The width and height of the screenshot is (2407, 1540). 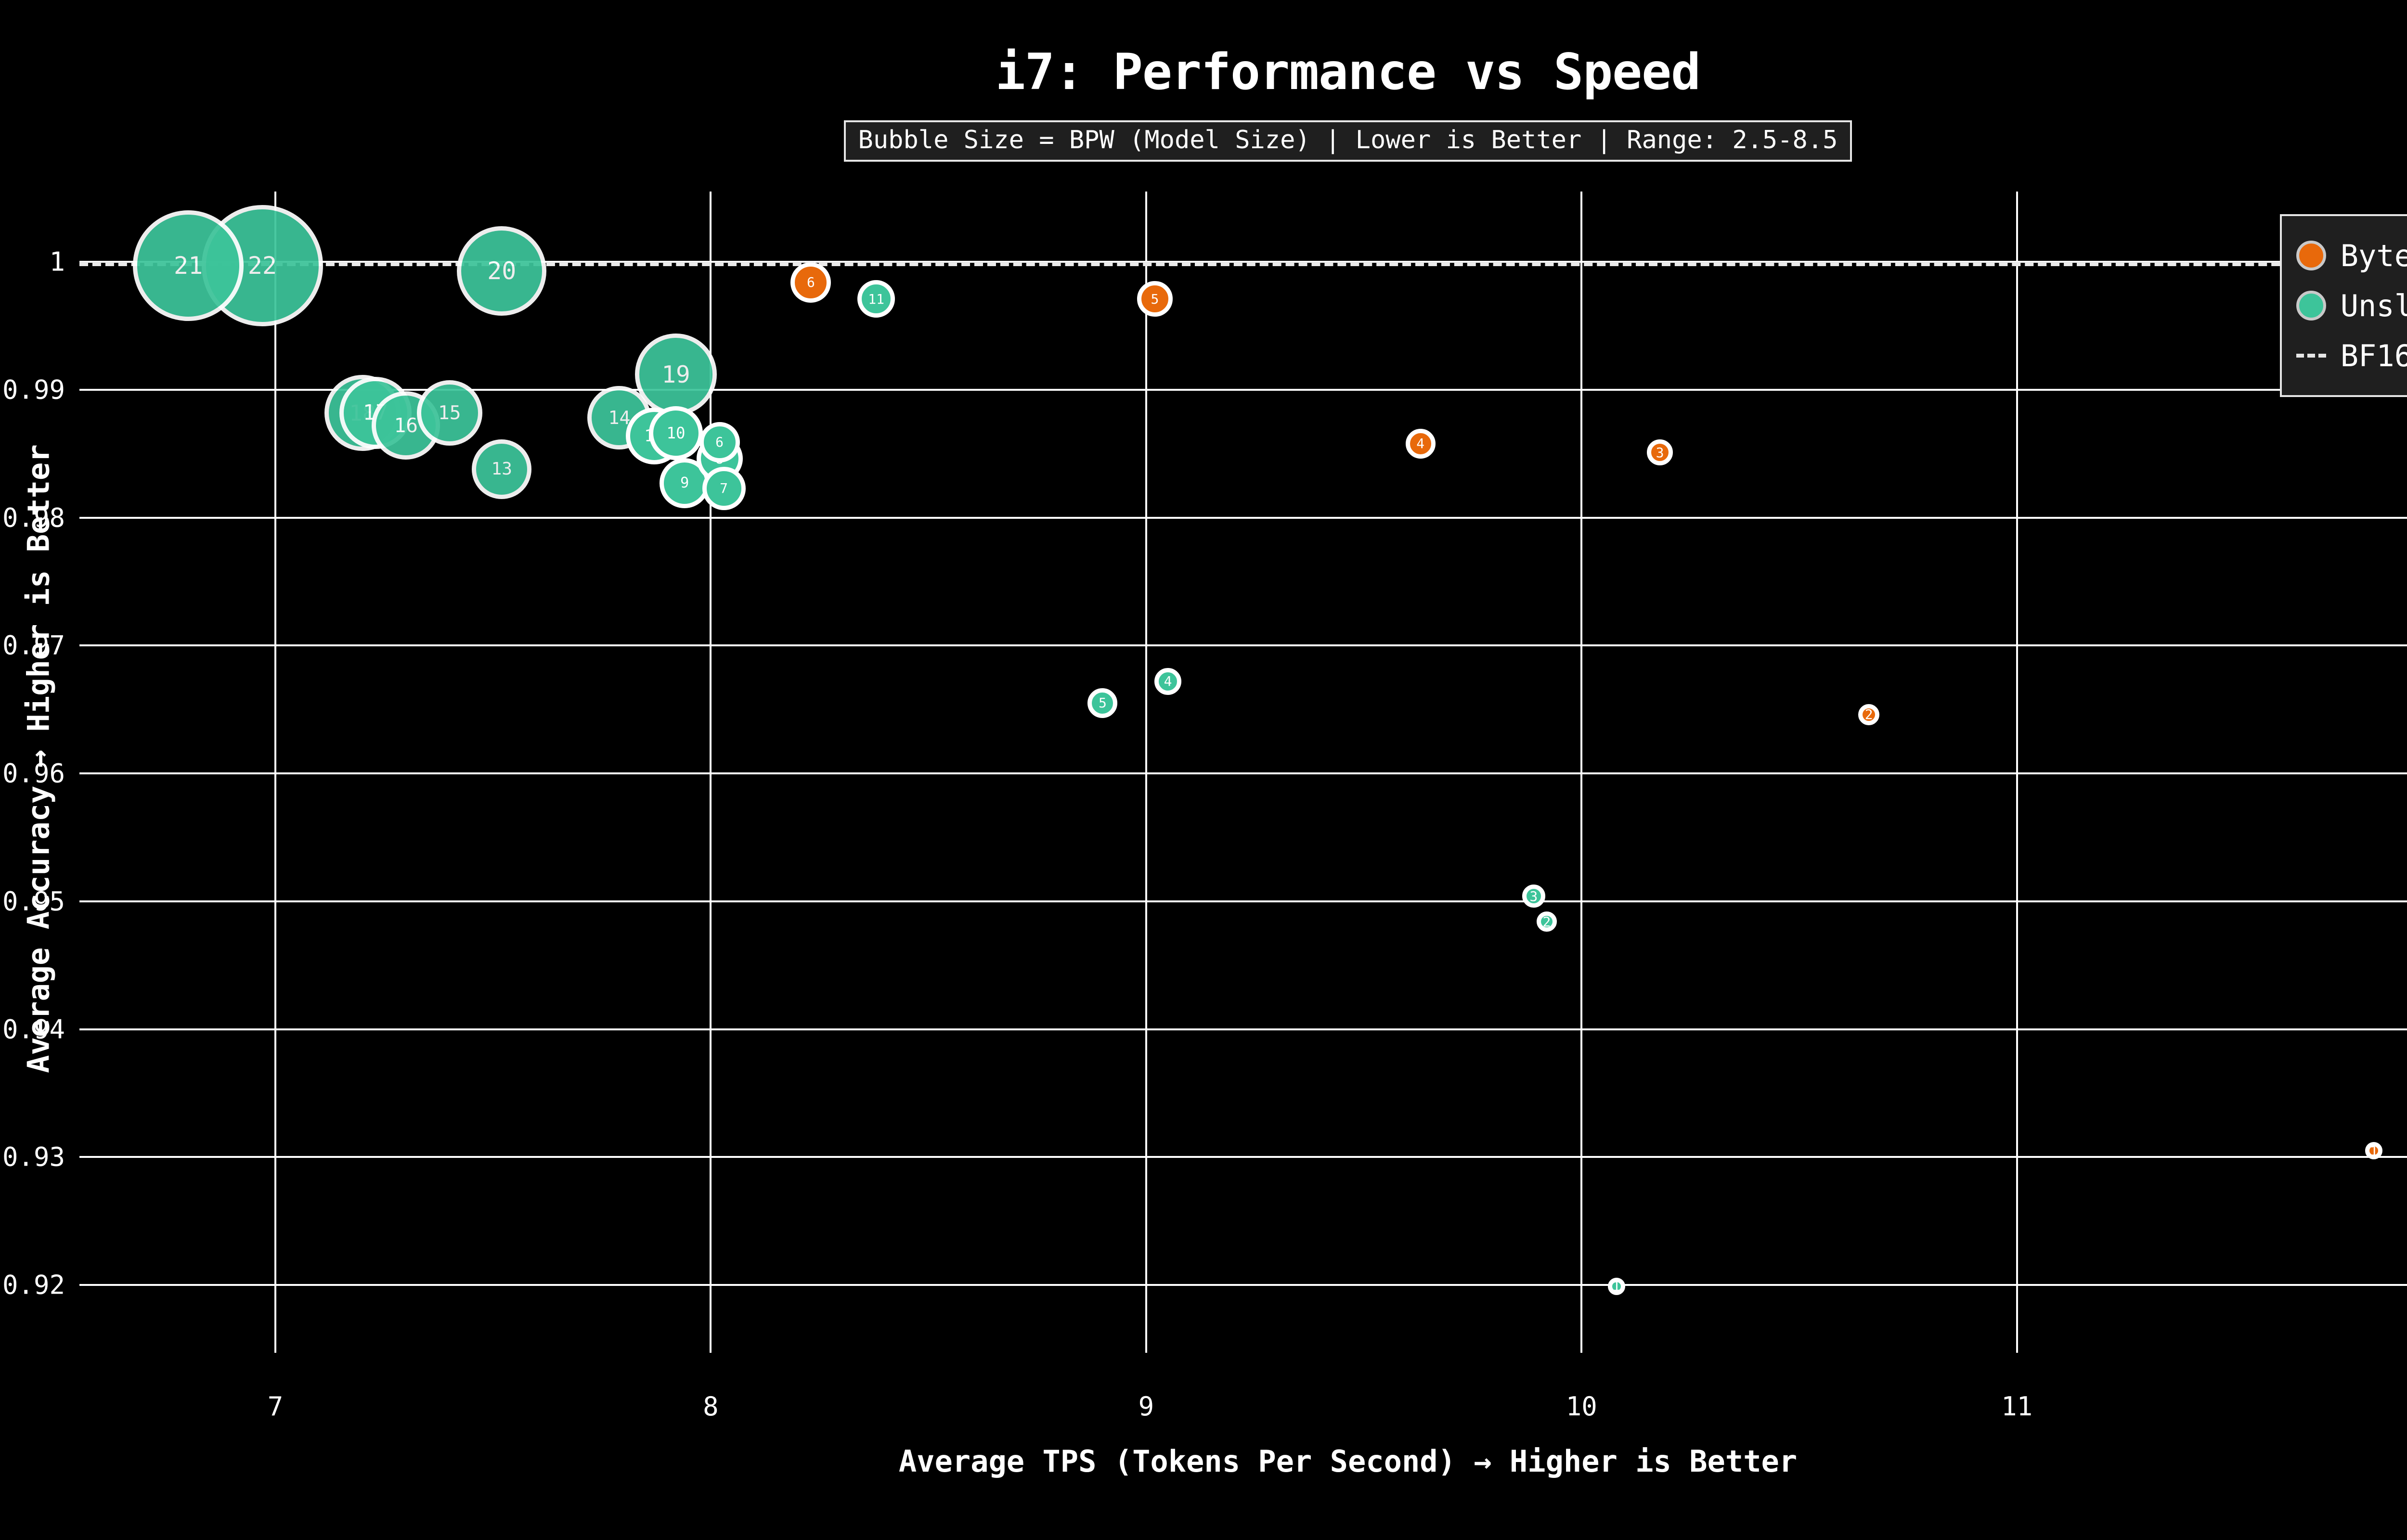 I want to click on legend-item-label: ByteShape, so click(x=2373, y=255).